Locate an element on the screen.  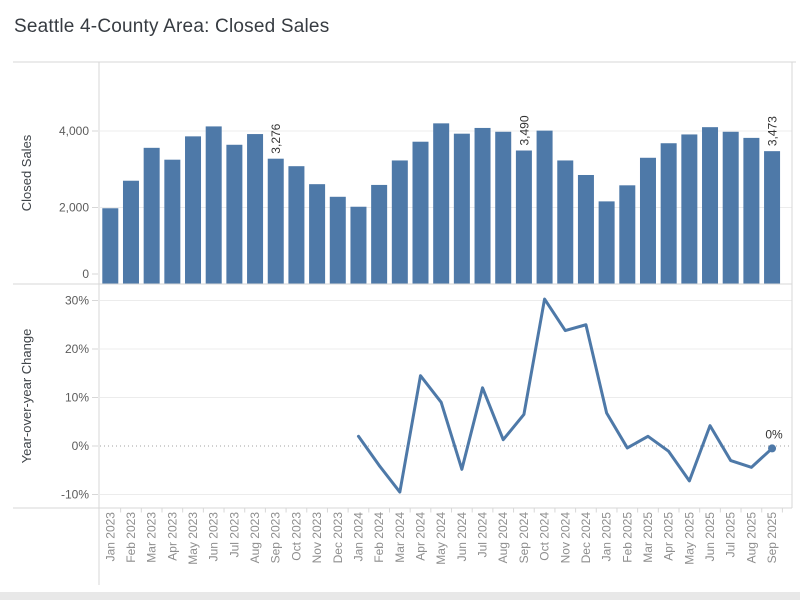
x-label-nov-2024: Nov 2024 is located at coordinates (565, 538).